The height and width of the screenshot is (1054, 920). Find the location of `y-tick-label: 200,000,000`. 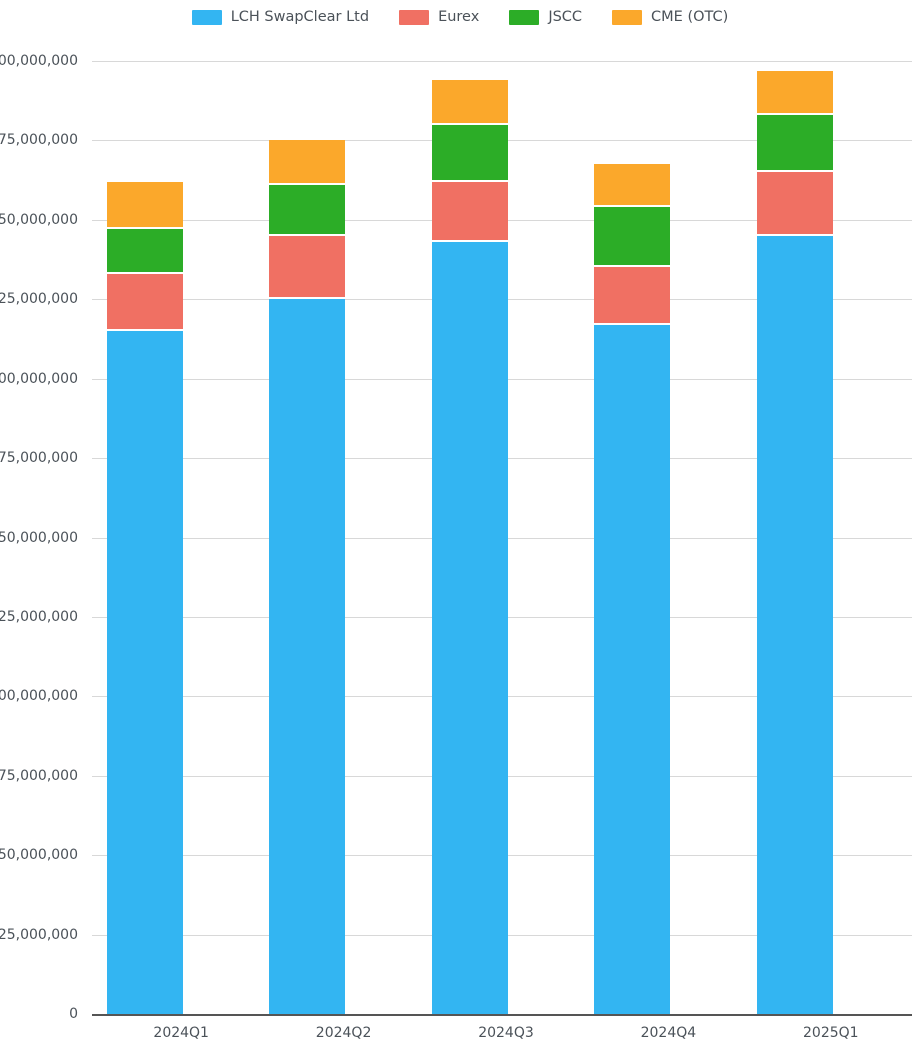

y-tick-label: 200,000,000 is located at coordinates (39, 378).